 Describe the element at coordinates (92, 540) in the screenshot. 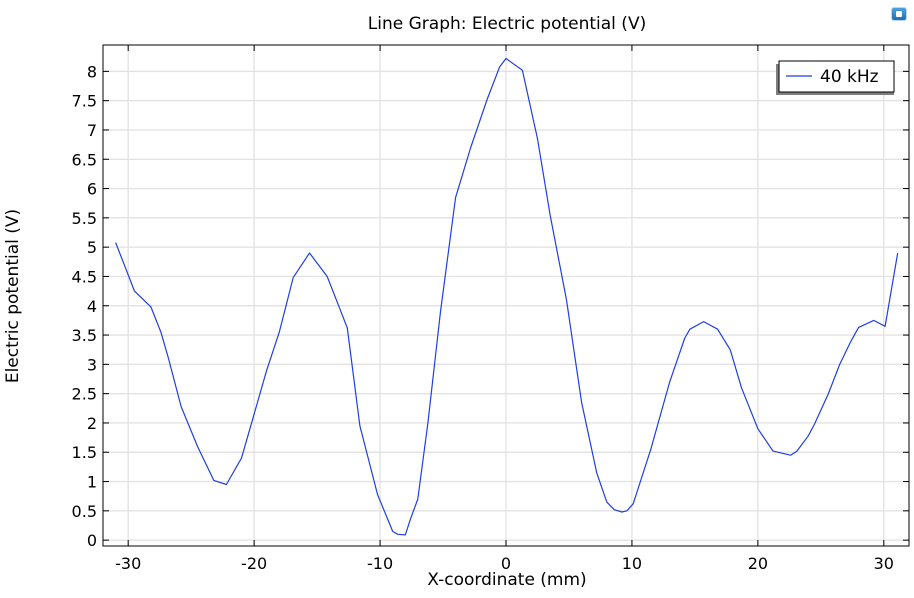

I see `y-tick-label: 0` at that location.